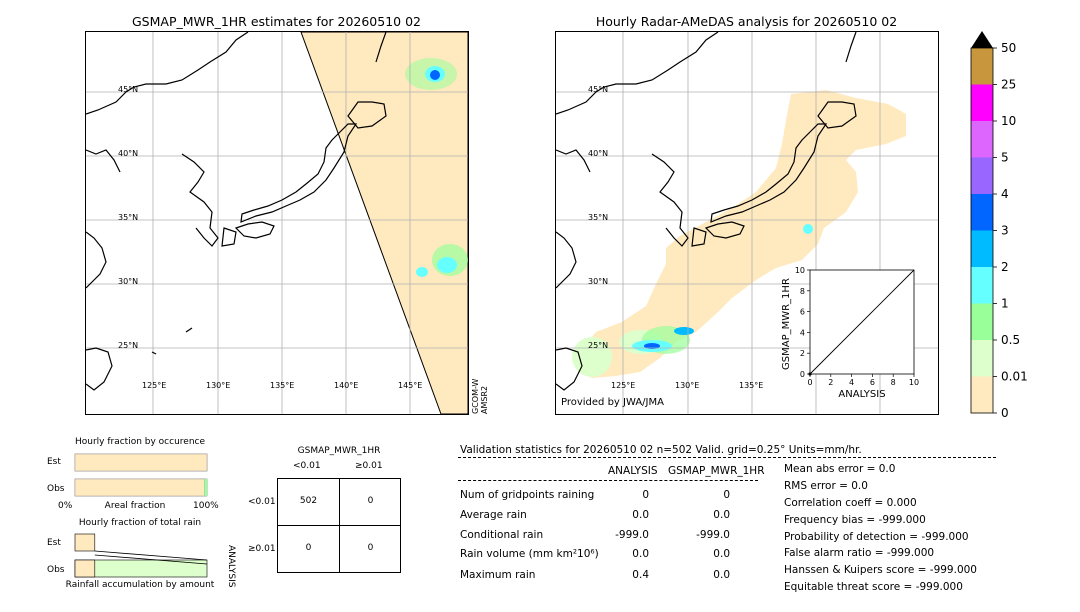 The width and height of the screenshot is (1080, 612). Describe the element at coordinates (598, 153) in the screenshot. I see `right-lat-40: 40°N` at that location.